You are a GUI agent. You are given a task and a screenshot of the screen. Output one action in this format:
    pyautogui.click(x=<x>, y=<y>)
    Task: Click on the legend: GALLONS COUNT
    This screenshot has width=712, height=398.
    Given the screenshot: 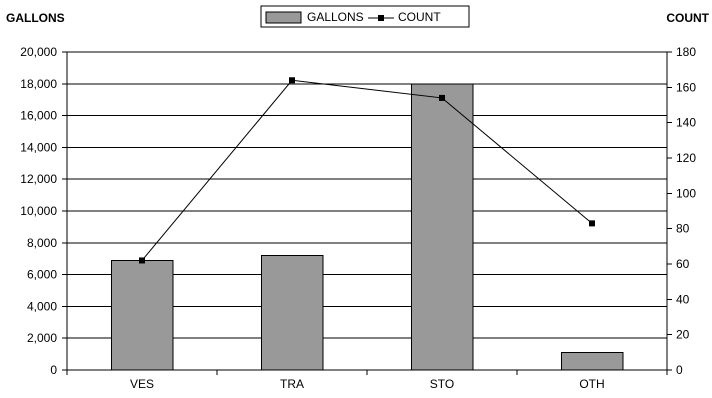 What is the action you would take?
    pyautogui.click(x=365, y=16)
    